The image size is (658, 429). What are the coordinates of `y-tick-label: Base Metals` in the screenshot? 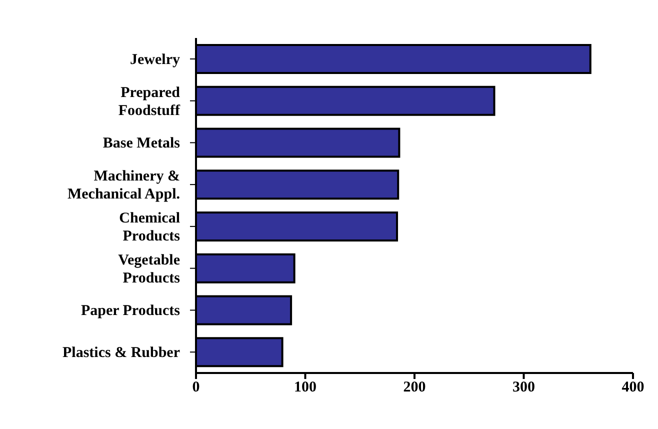 It's located at (141, 144).